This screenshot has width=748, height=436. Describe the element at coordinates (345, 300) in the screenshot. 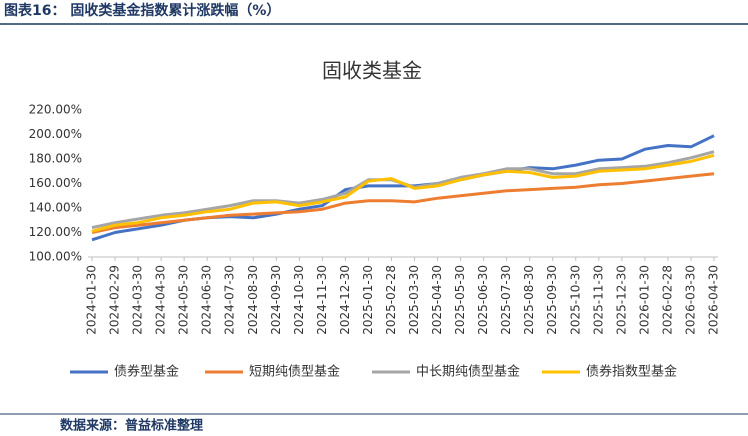

I see `x-tick-label: 2024-12-30` at that location.